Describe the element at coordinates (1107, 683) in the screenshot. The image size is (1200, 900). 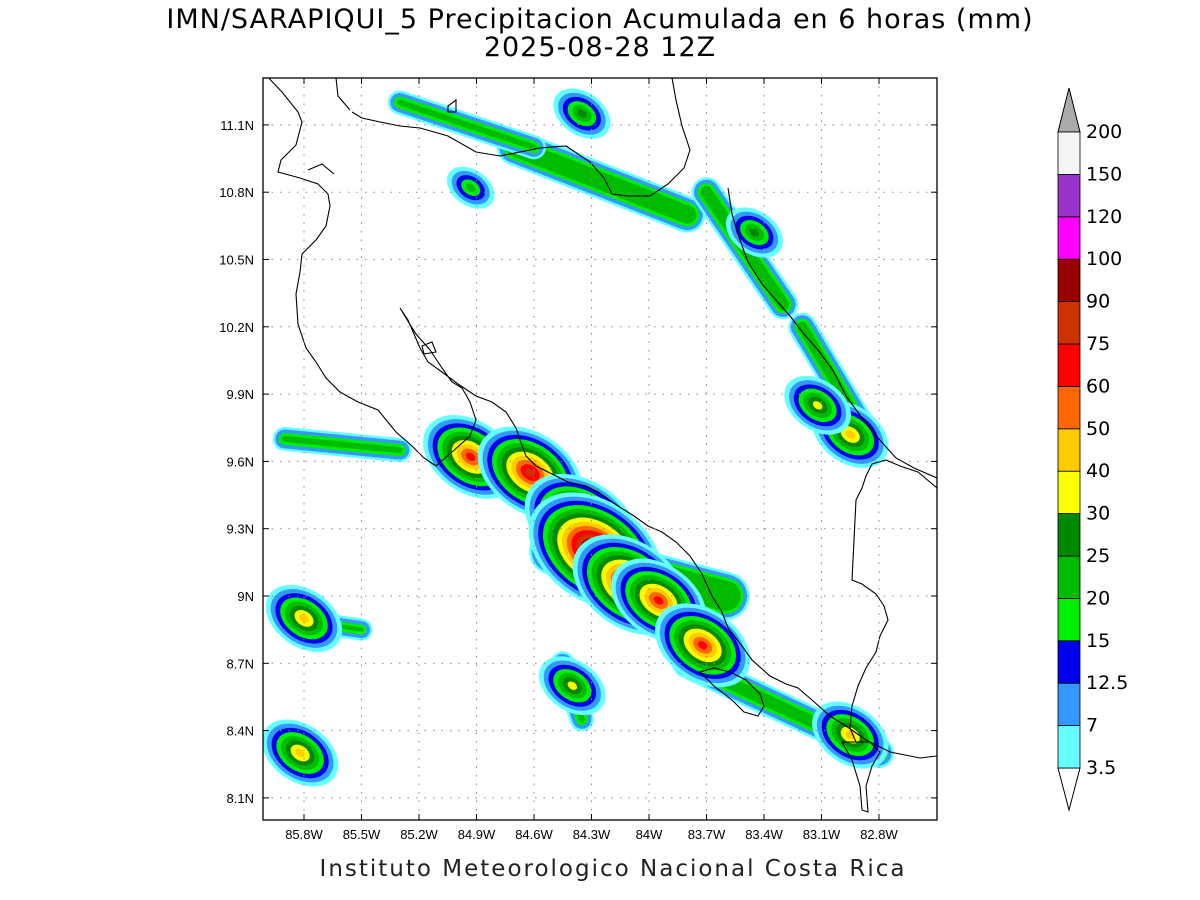
I see `colorbar-label: 12.5` at that location.